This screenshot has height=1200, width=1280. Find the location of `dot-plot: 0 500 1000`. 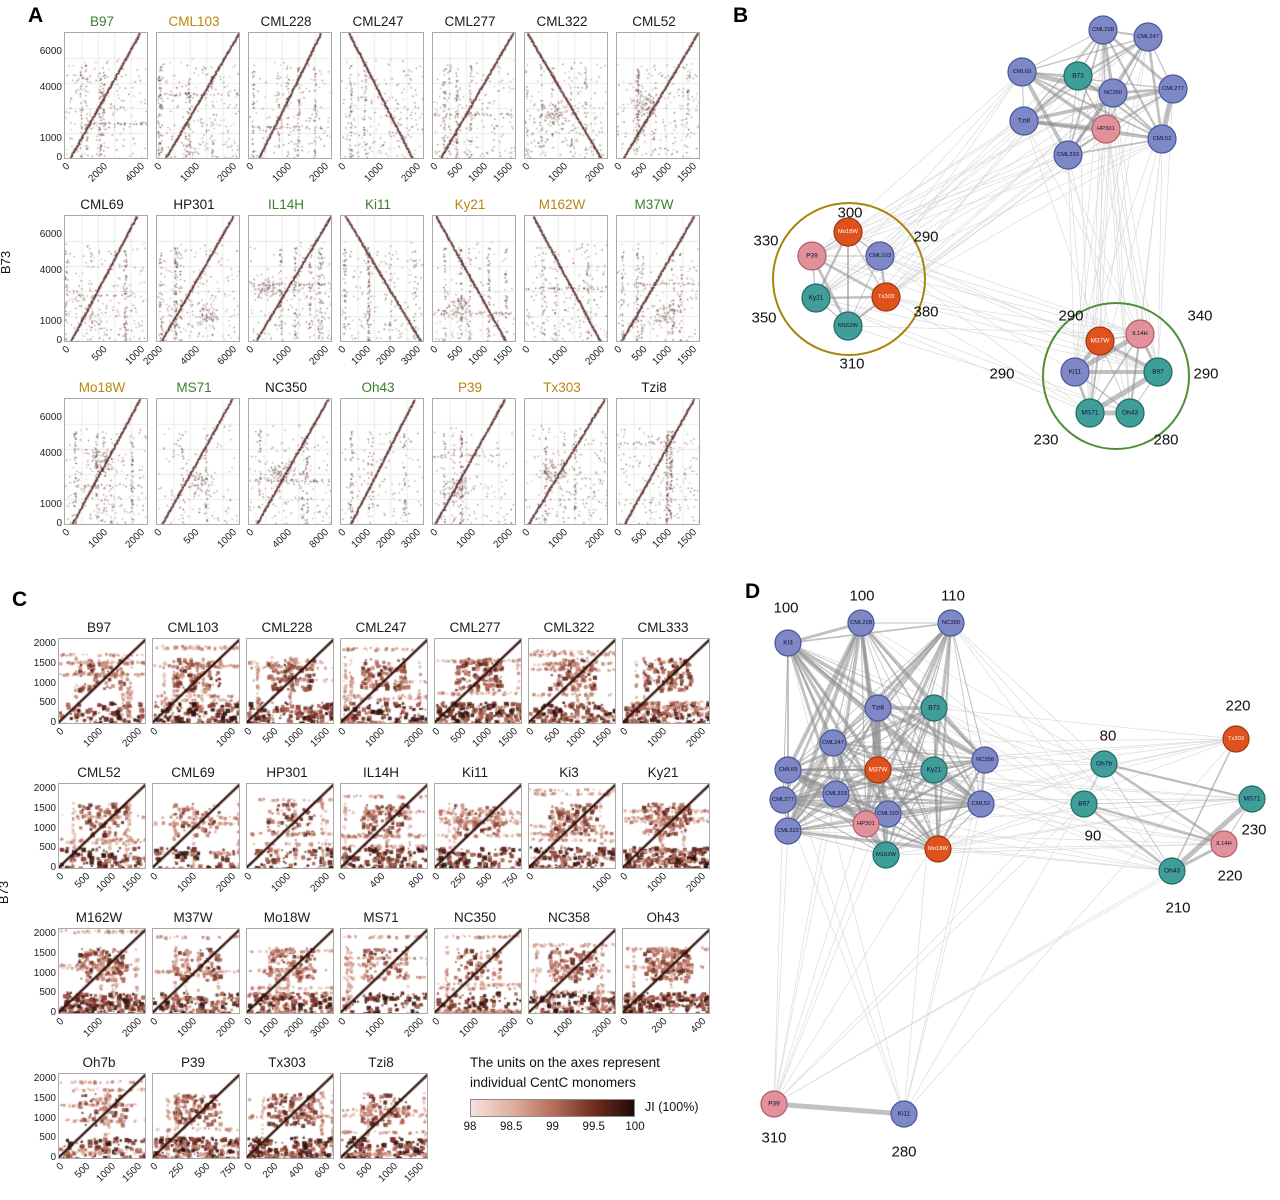

dot-plot: 0 500 1000 is located at coordinates (196, 474).